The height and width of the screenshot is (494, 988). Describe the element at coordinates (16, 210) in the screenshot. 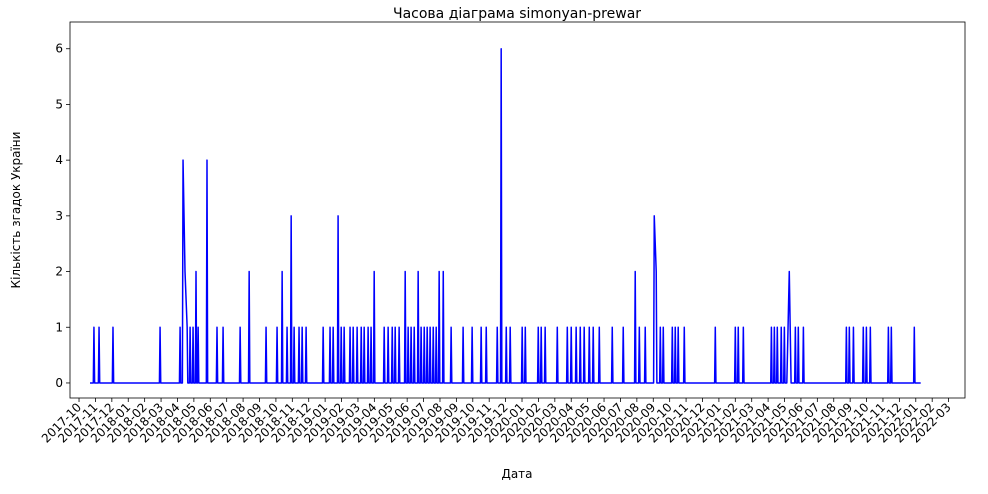

I see `y-axis-label: Кількість згадок України` at that location.